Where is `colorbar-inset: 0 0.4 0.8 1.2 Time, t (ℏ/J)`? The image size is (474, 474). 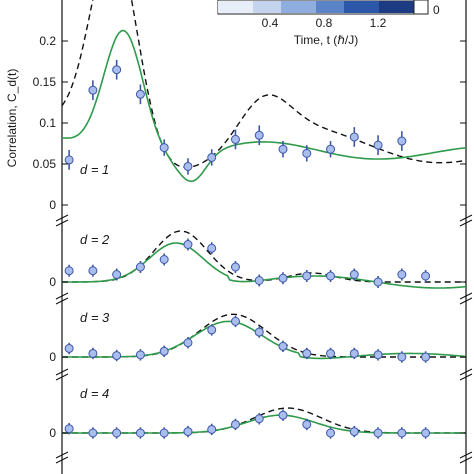 colorbar-inset: 0 0.4 0.8 1.2 Time, t (ℏ/J) is located at coordinates (328, 23).